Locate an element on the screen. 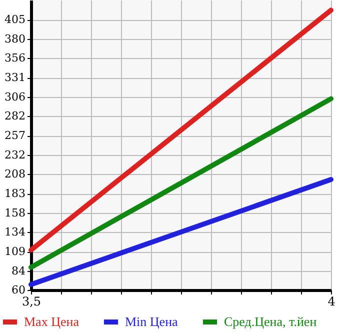 The height and width of the screenshot is (335, 345). legend-label: Сред.Цена, т.йен is located at coordinates (270, 321).